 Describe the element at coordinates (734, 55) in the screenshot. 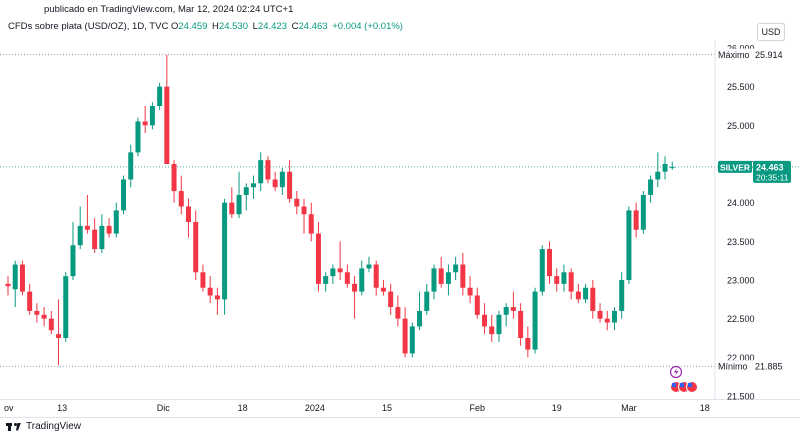

I see `max-label: Máximo` at that location.